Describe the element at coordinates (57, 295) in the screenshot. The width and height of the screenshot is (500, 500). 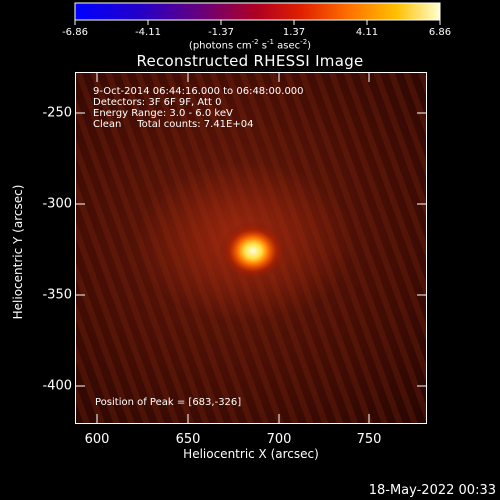
I see `y-tick-label: -350` at that location.